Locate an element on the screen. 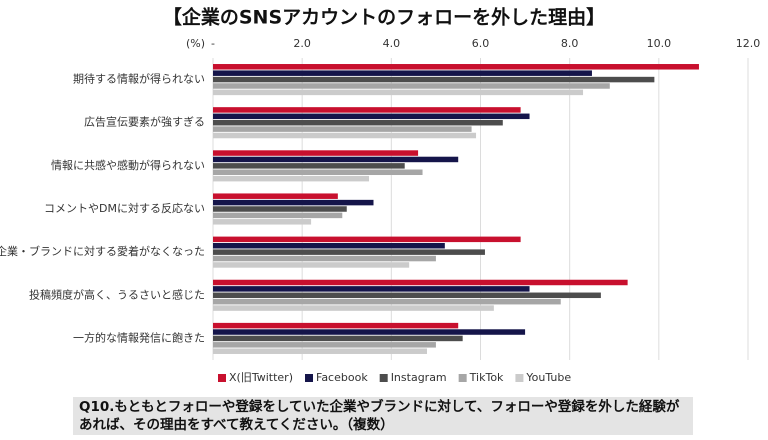 This screenshot has width=768, height=440. x-tick-label: 4.0 is located at coordinates (392, 43).